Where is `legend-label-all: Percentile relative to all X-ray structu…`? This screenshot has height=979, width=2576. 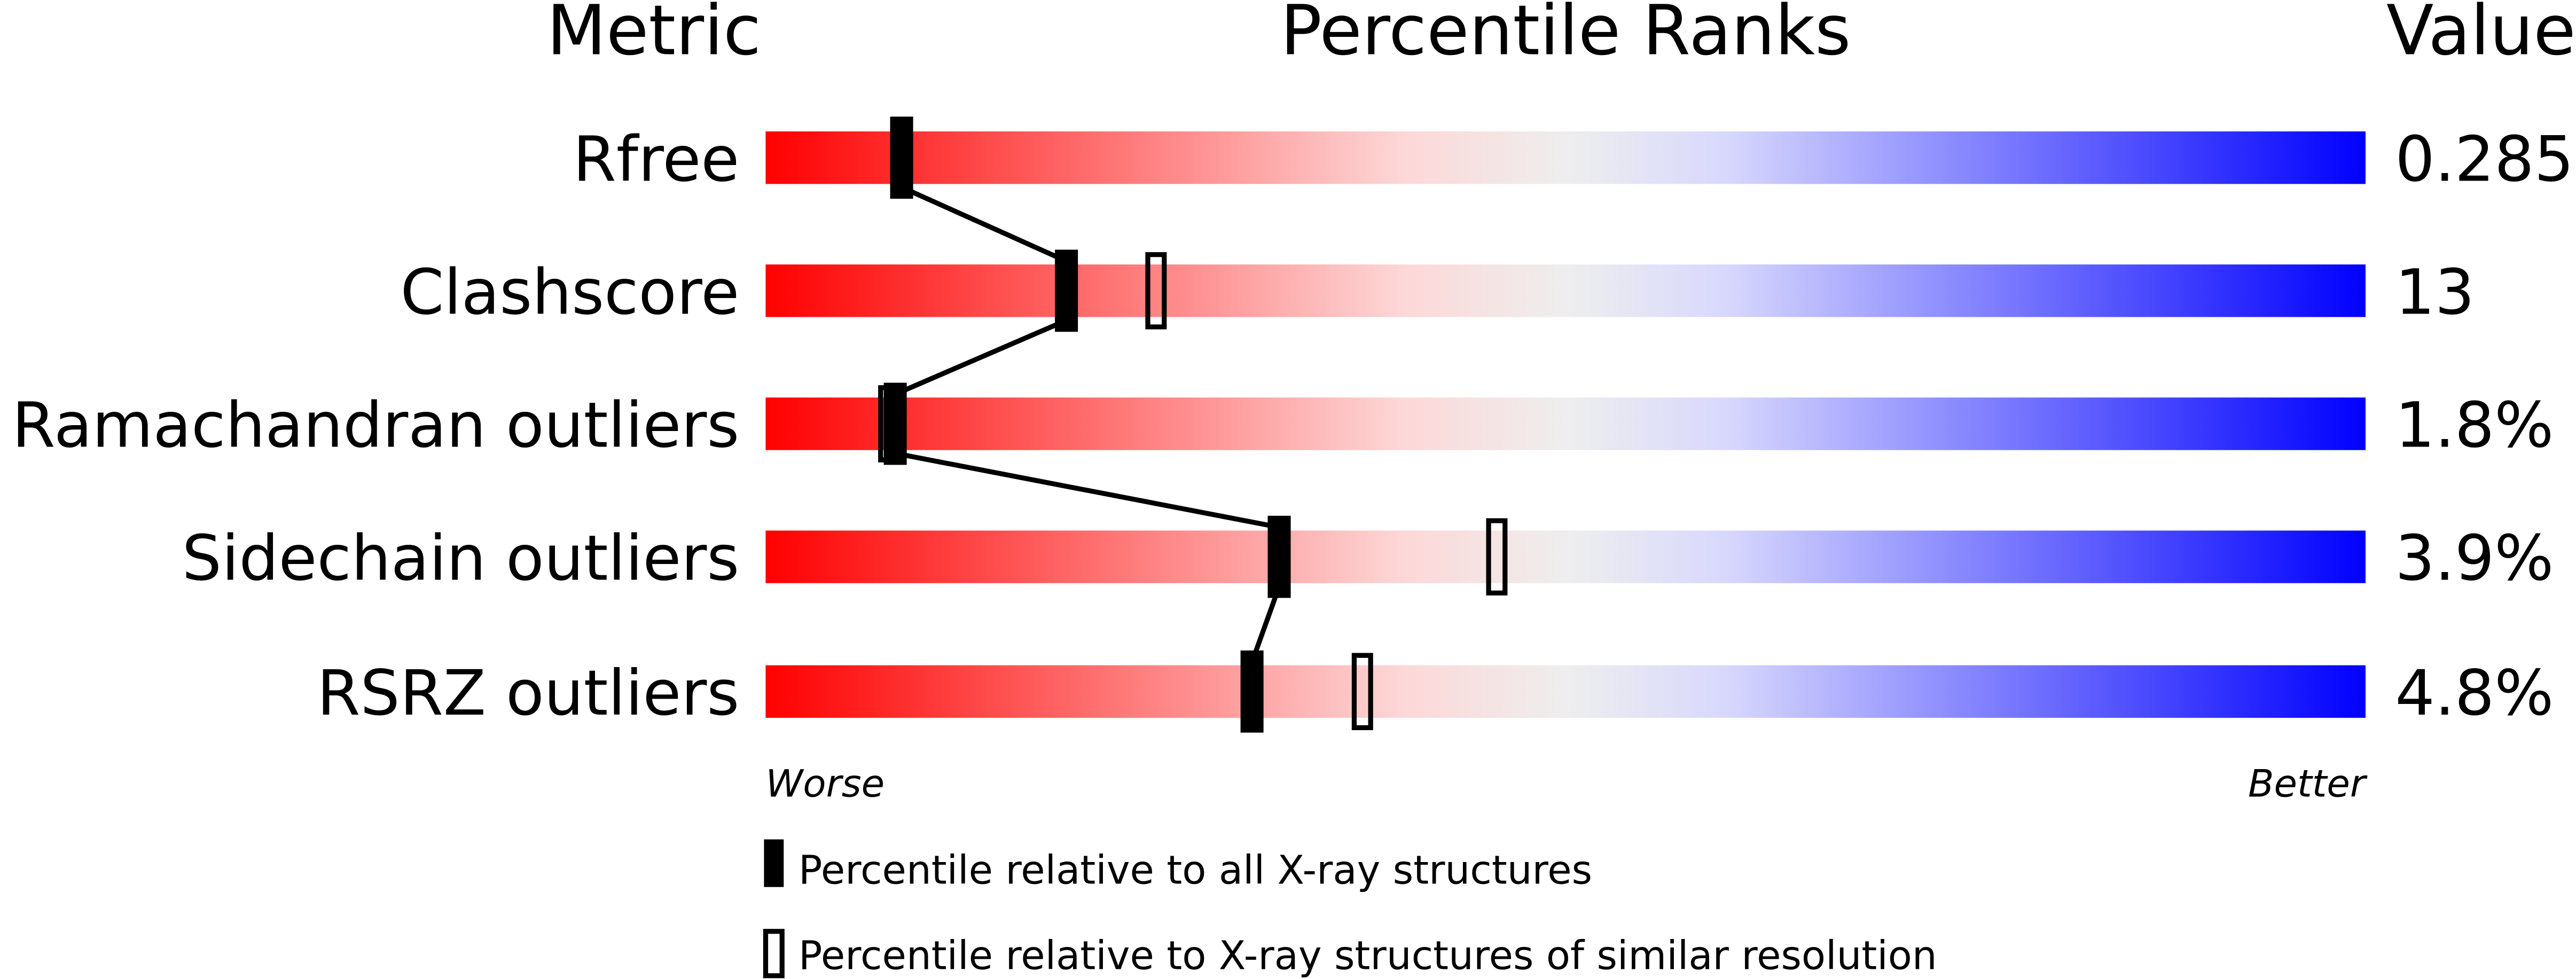
legend-label-all: Percentile relative to all X-ray structu… is located at coordinates (1195, 871).